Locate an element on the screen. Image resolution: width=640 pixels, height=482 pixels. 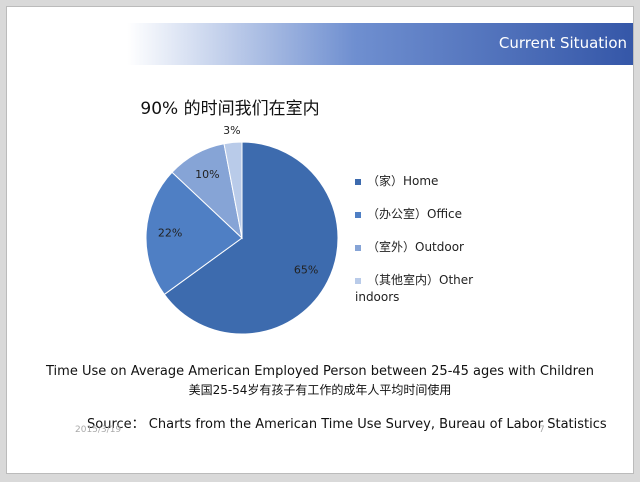
legend-item: （其他室内）Other indoors is located at coordinates (415, 289).